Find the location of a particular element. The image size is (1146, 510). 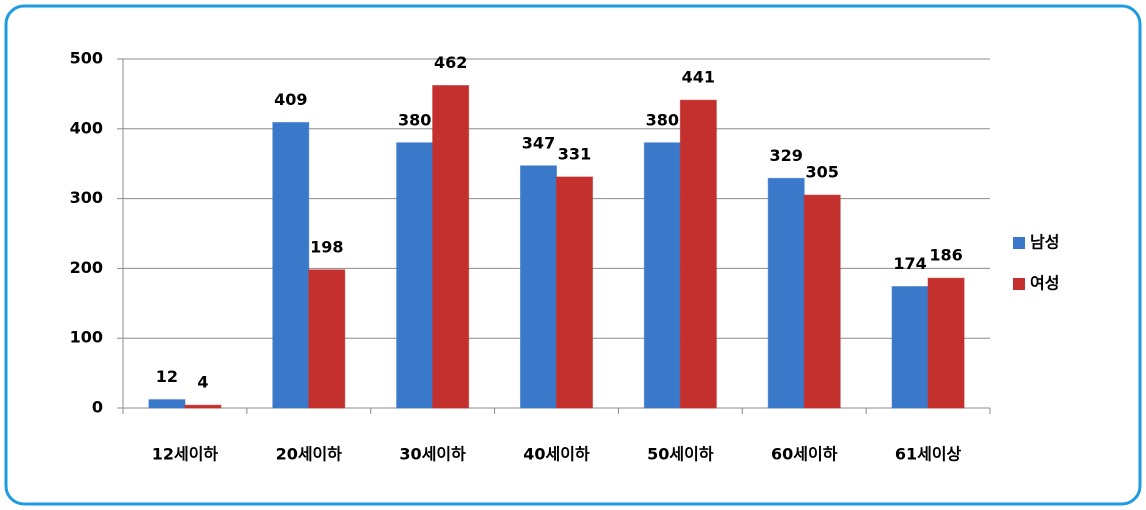

legend-label: 남성 is located at coordinates (1044, 242).